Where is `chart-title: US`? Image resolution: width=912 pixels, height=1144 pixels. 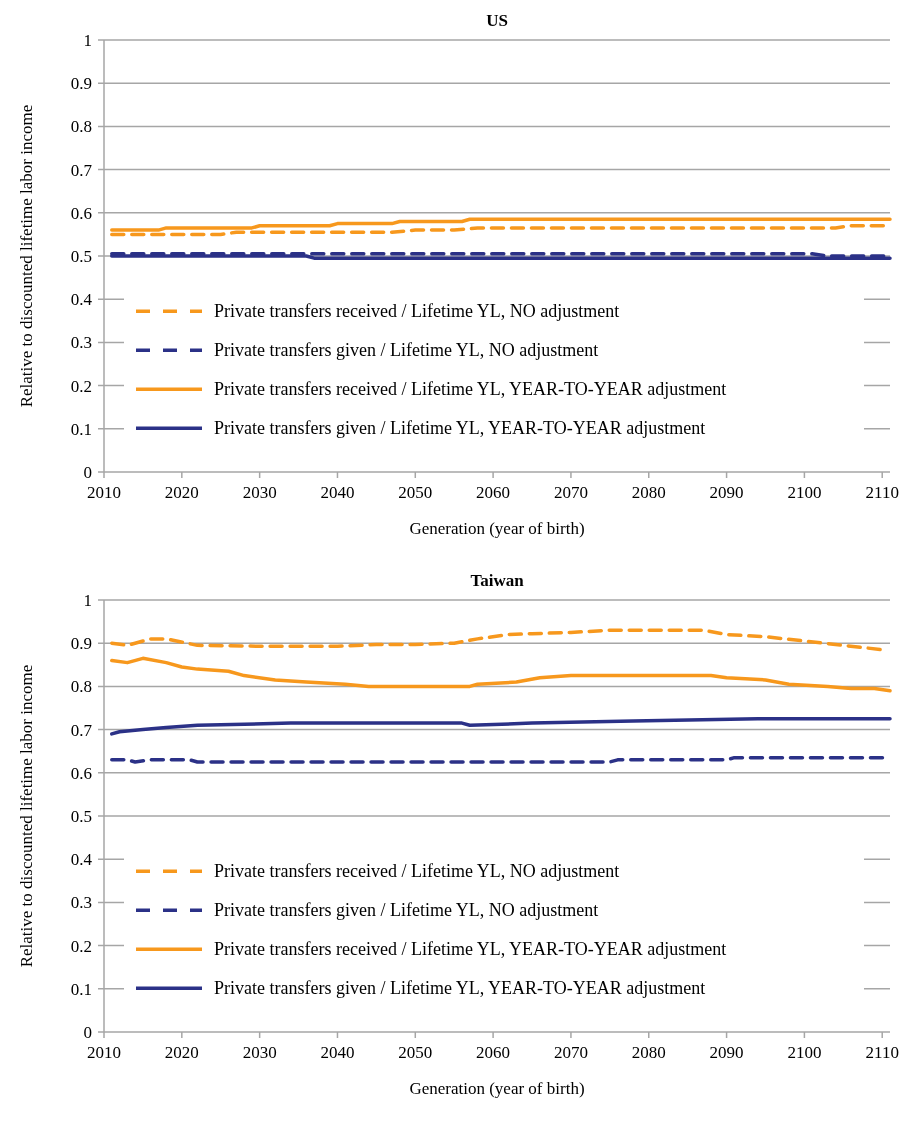 chart-title: US is located at coordinates (497, 20).